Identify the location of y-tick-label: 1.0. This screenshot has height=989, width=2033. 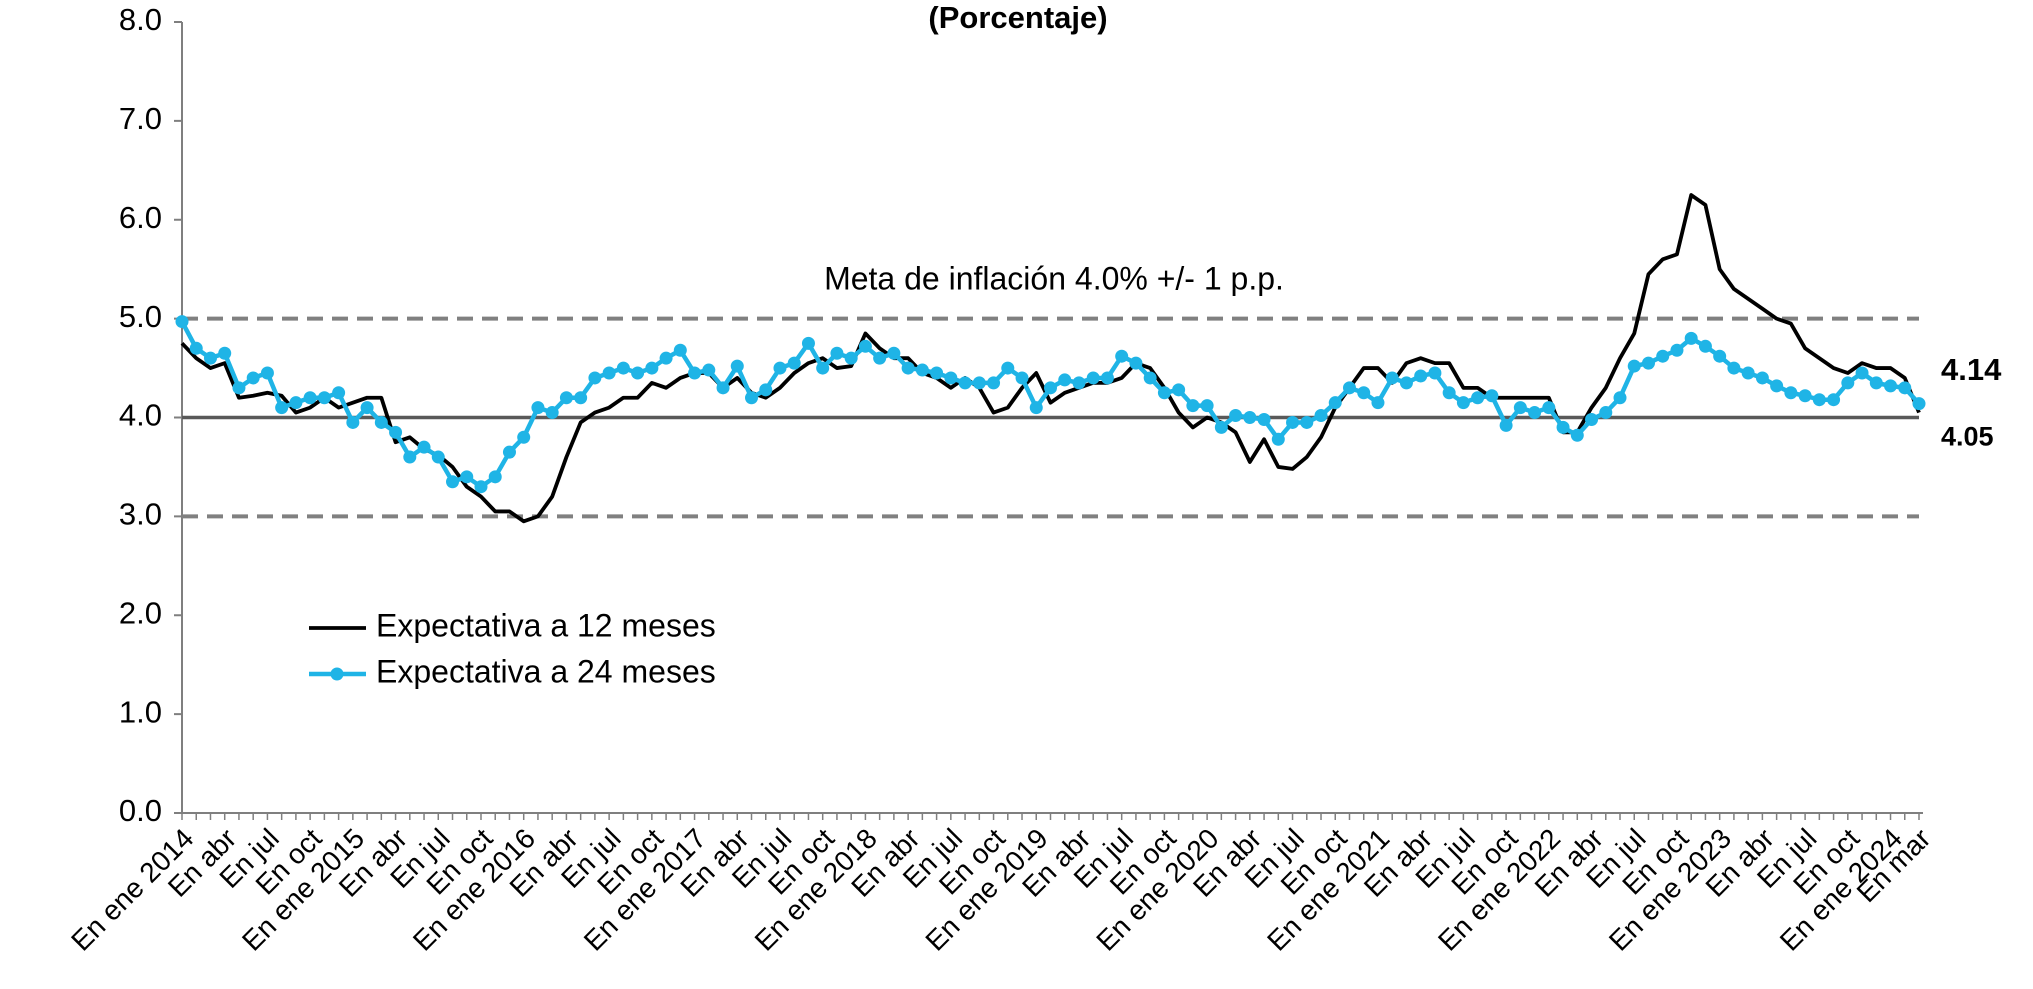
(140, 711).